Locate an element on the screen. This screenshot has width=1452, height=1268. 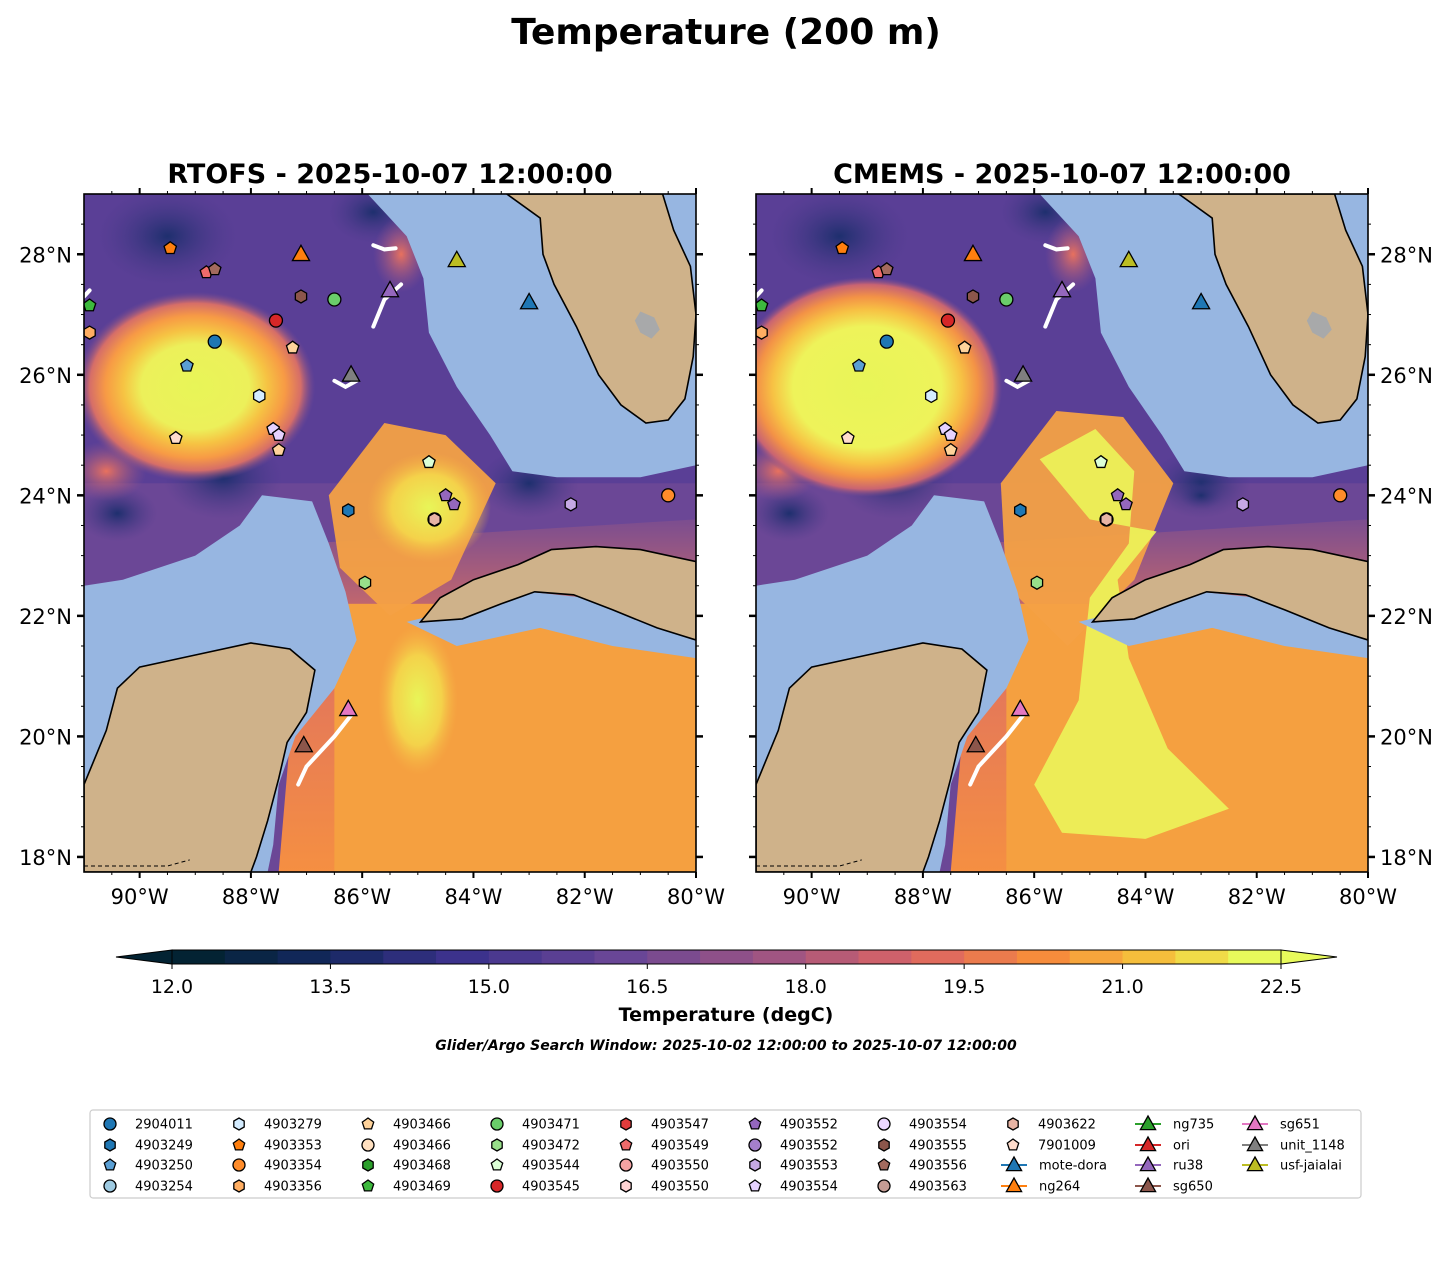
legend-item: 4903552 is located at coordinates (793, 1125).